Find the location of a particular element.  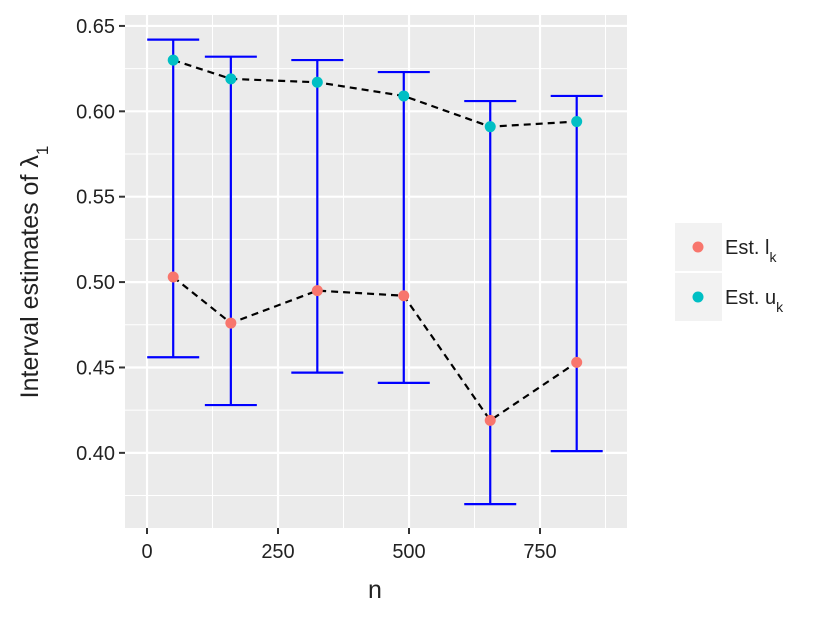

x-axis-title: n is located at coordinates (375, 590).